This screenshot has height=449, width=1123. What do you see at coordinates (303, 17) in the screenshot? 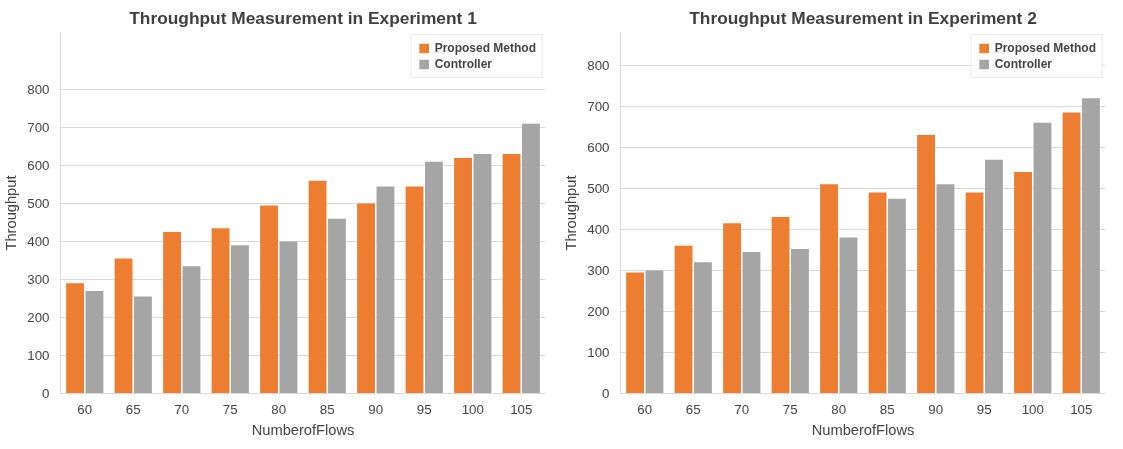
I see `chart-title: Throughput Measurement in Experiment 1` at bounding box center [303, 17].